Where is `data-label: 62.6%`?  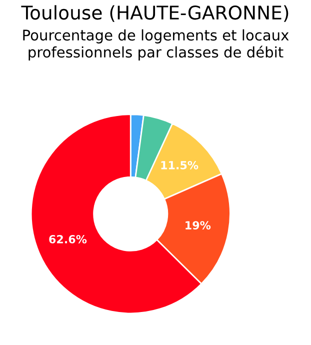 data-label: 62.6% is located at coordinates (68, 239).